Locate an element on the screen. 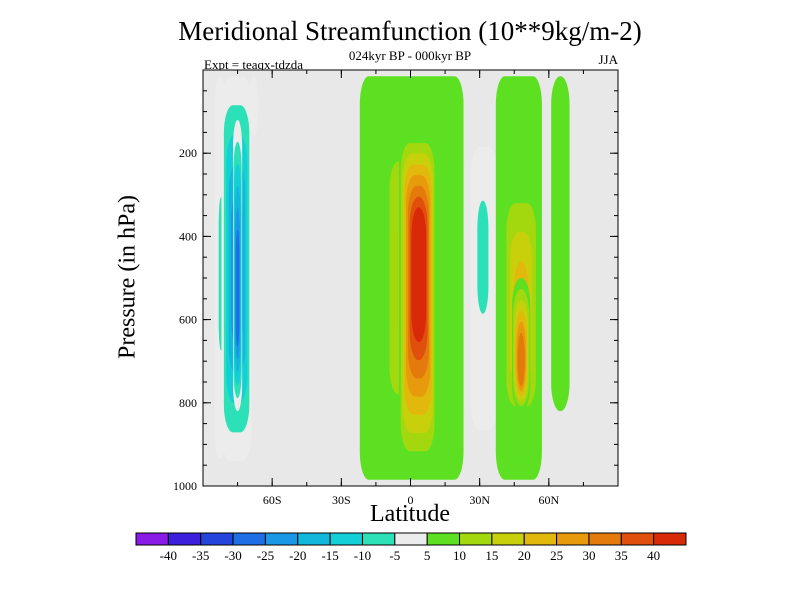 The height and width of the screenshot is (600, 800). chart-subtitle: 024kyr BP - 000kyr BP is located at coordinates (410, 55).